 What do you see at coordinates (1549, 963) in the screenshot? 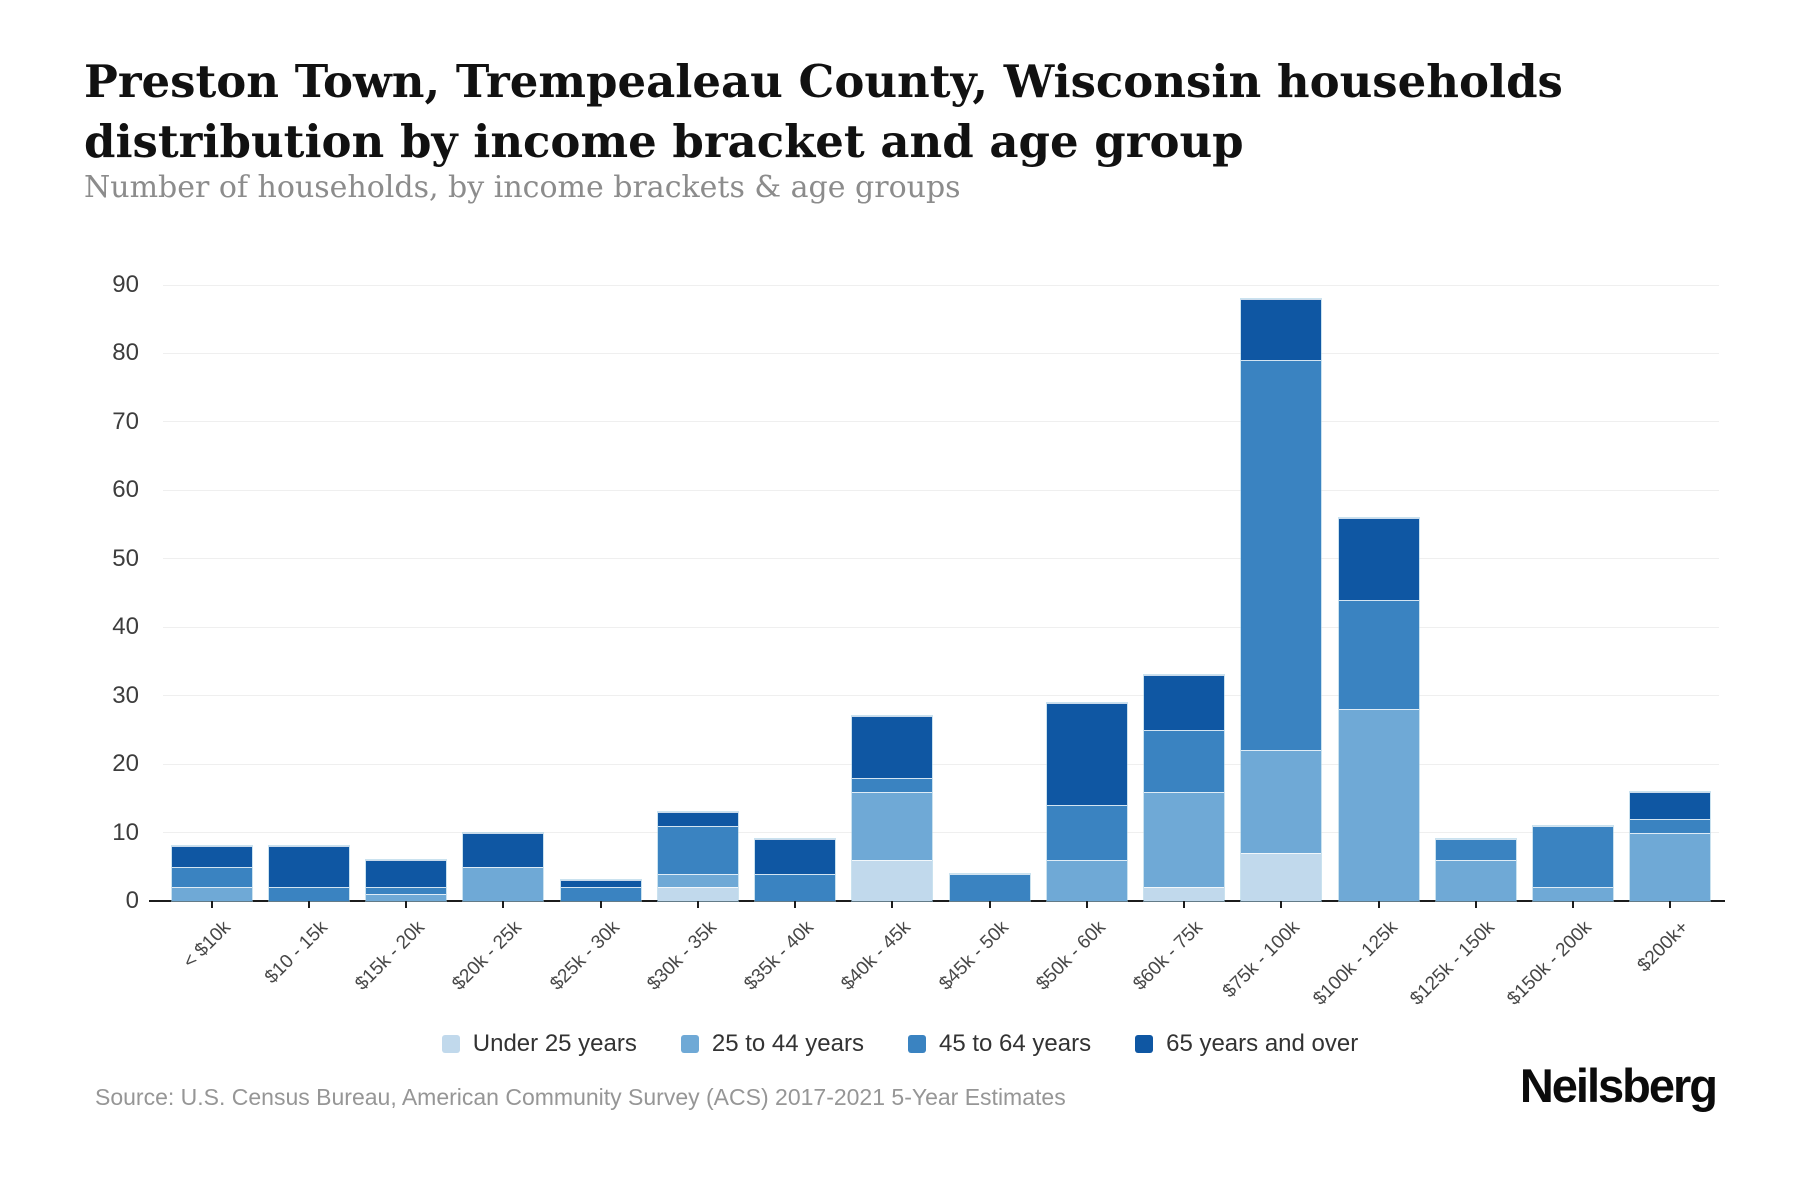
I see `x-axis-category-label: $150k - 200k` at bounding box center [1549, 963].